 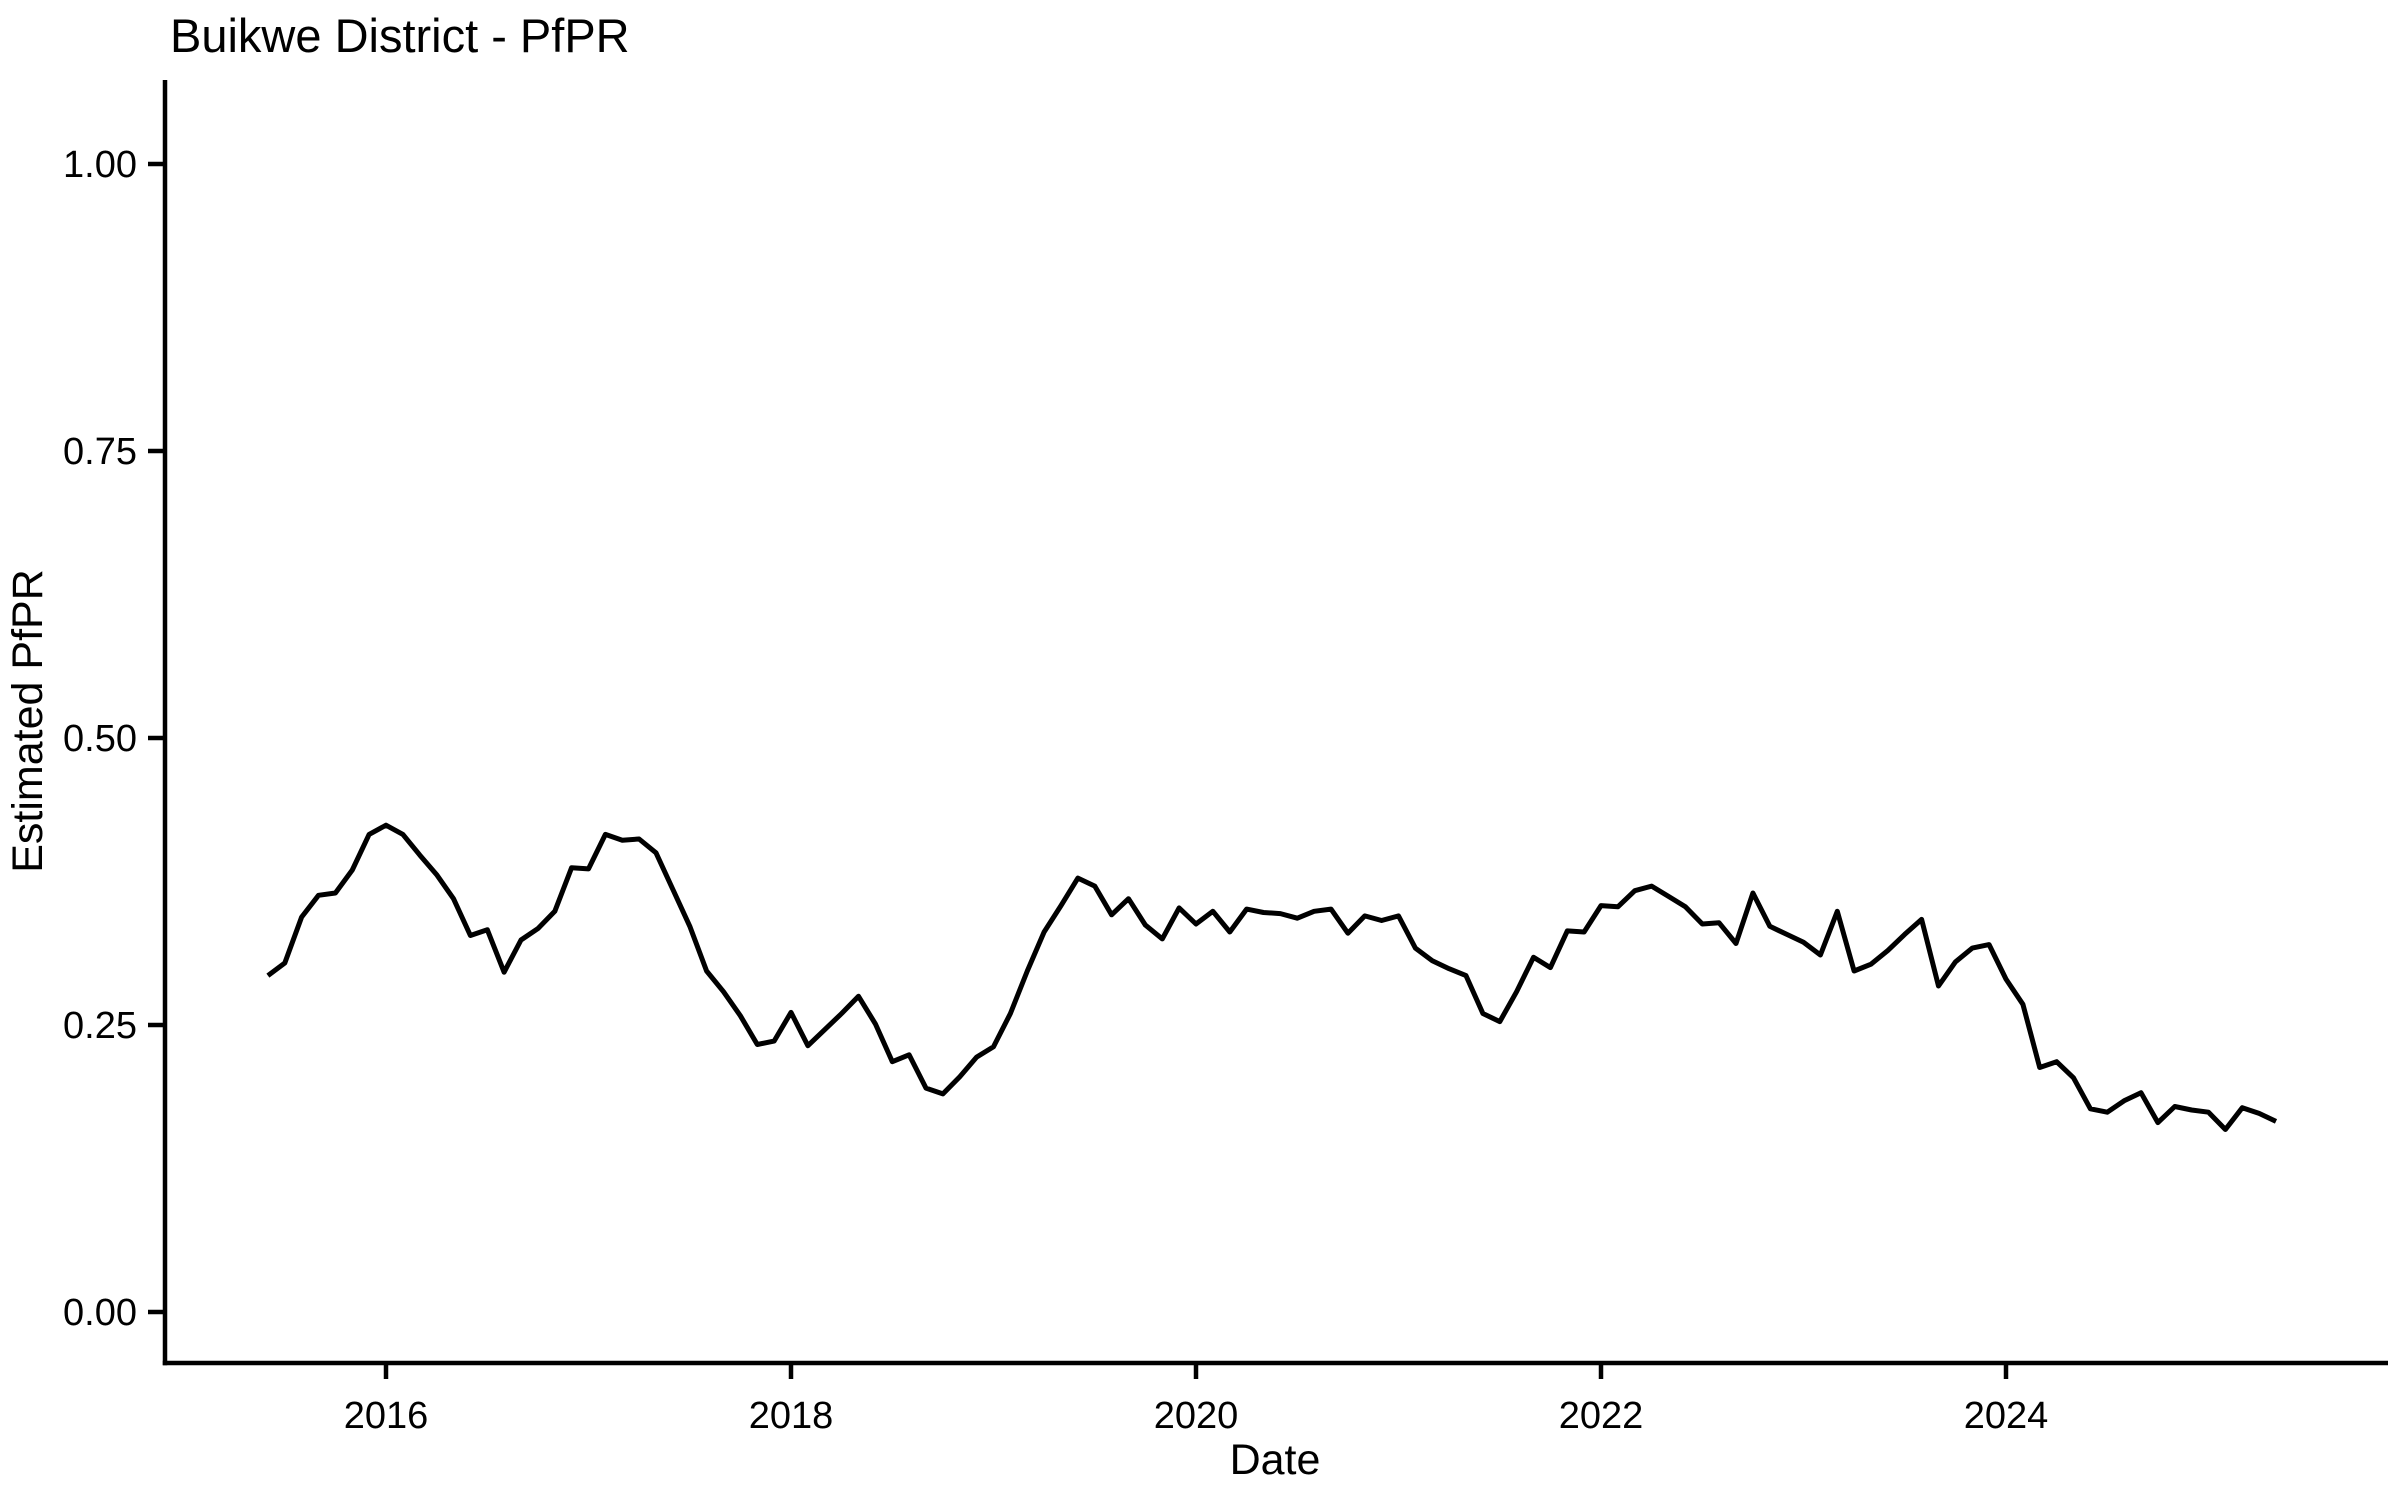 What do you see at coordinates (400, 35) in the screenshot?
I see `chart-title: Buikwe District - PfPR` at bounding box center [400, 35].